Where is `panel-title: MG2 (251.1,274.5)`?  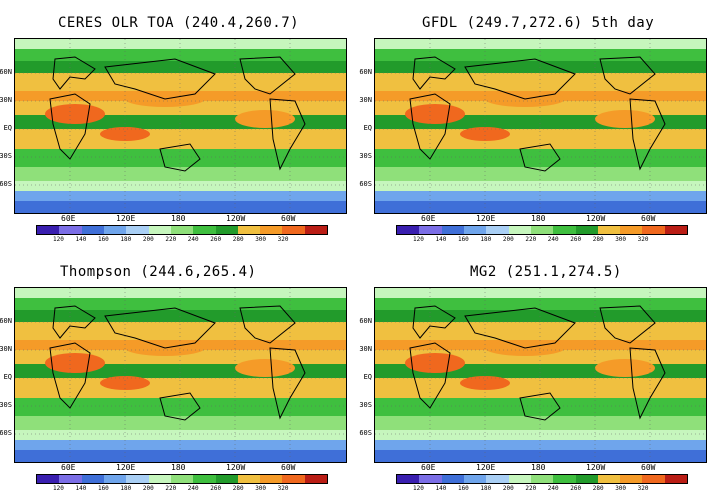
panel-title: MG2 (251.1,274.5) is located at coordinates (546, 272).